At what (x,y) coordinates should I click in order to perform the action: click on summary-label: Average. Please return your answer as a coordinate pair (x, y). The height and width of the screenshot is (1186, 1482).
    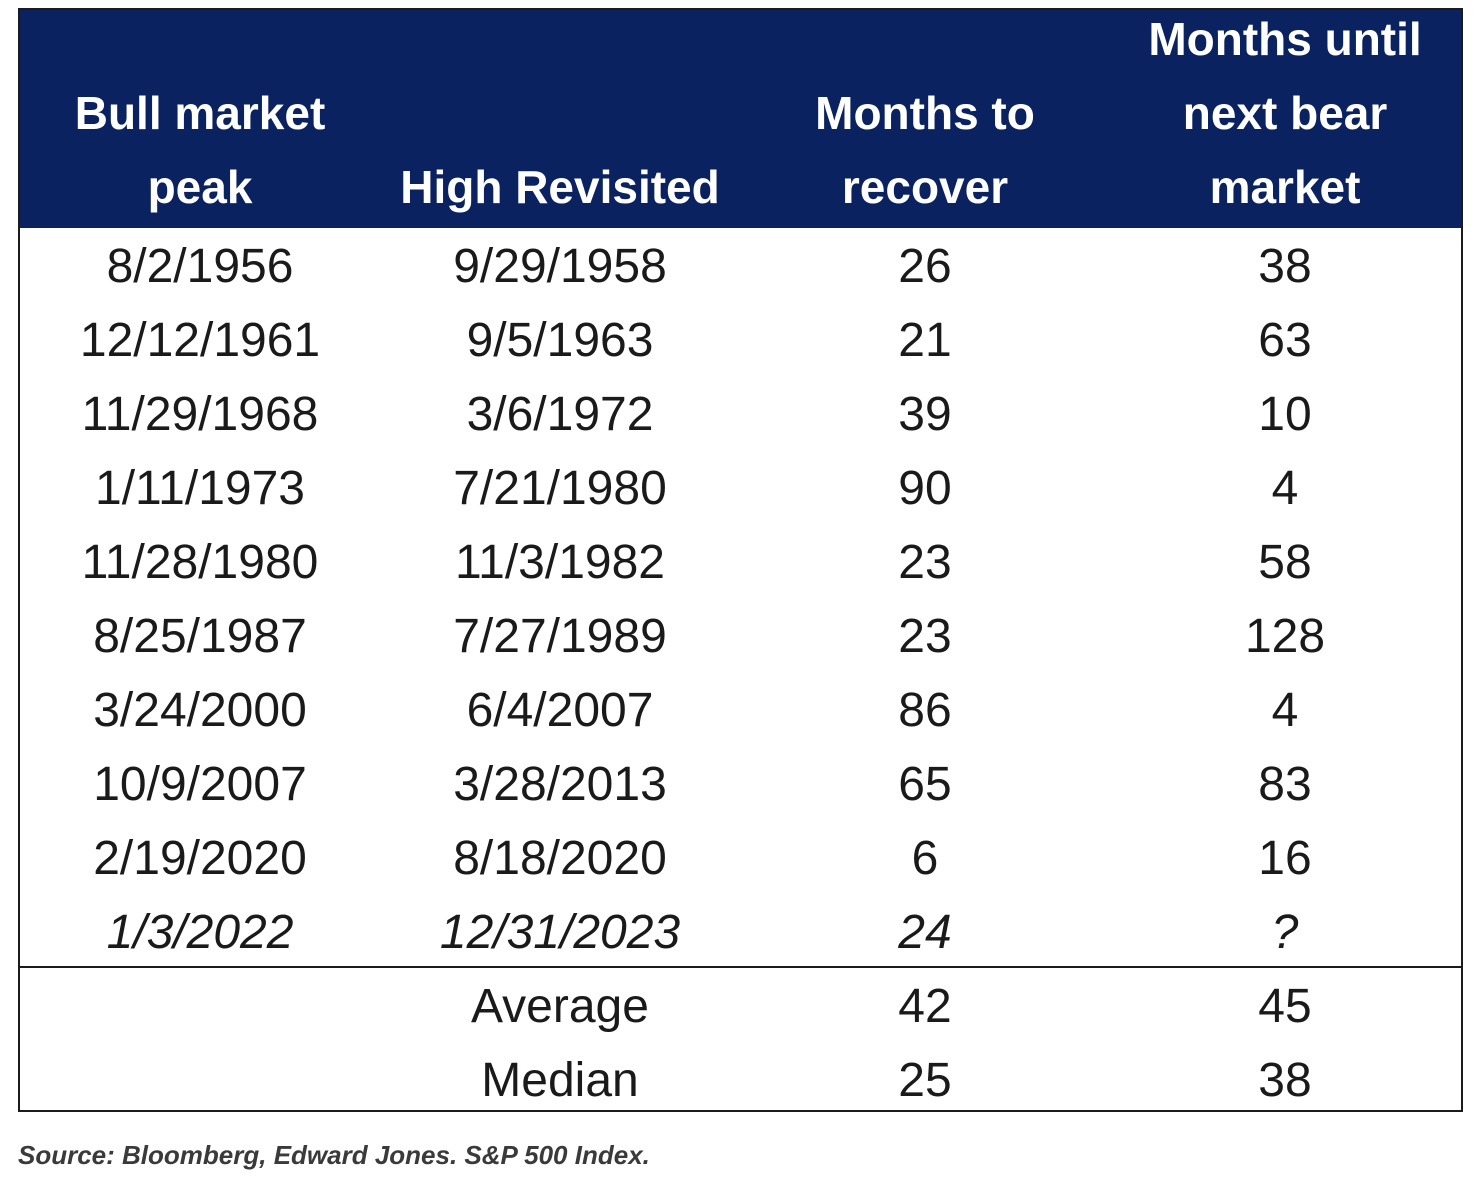
    Looking at the image, I should click on (560, 1006).